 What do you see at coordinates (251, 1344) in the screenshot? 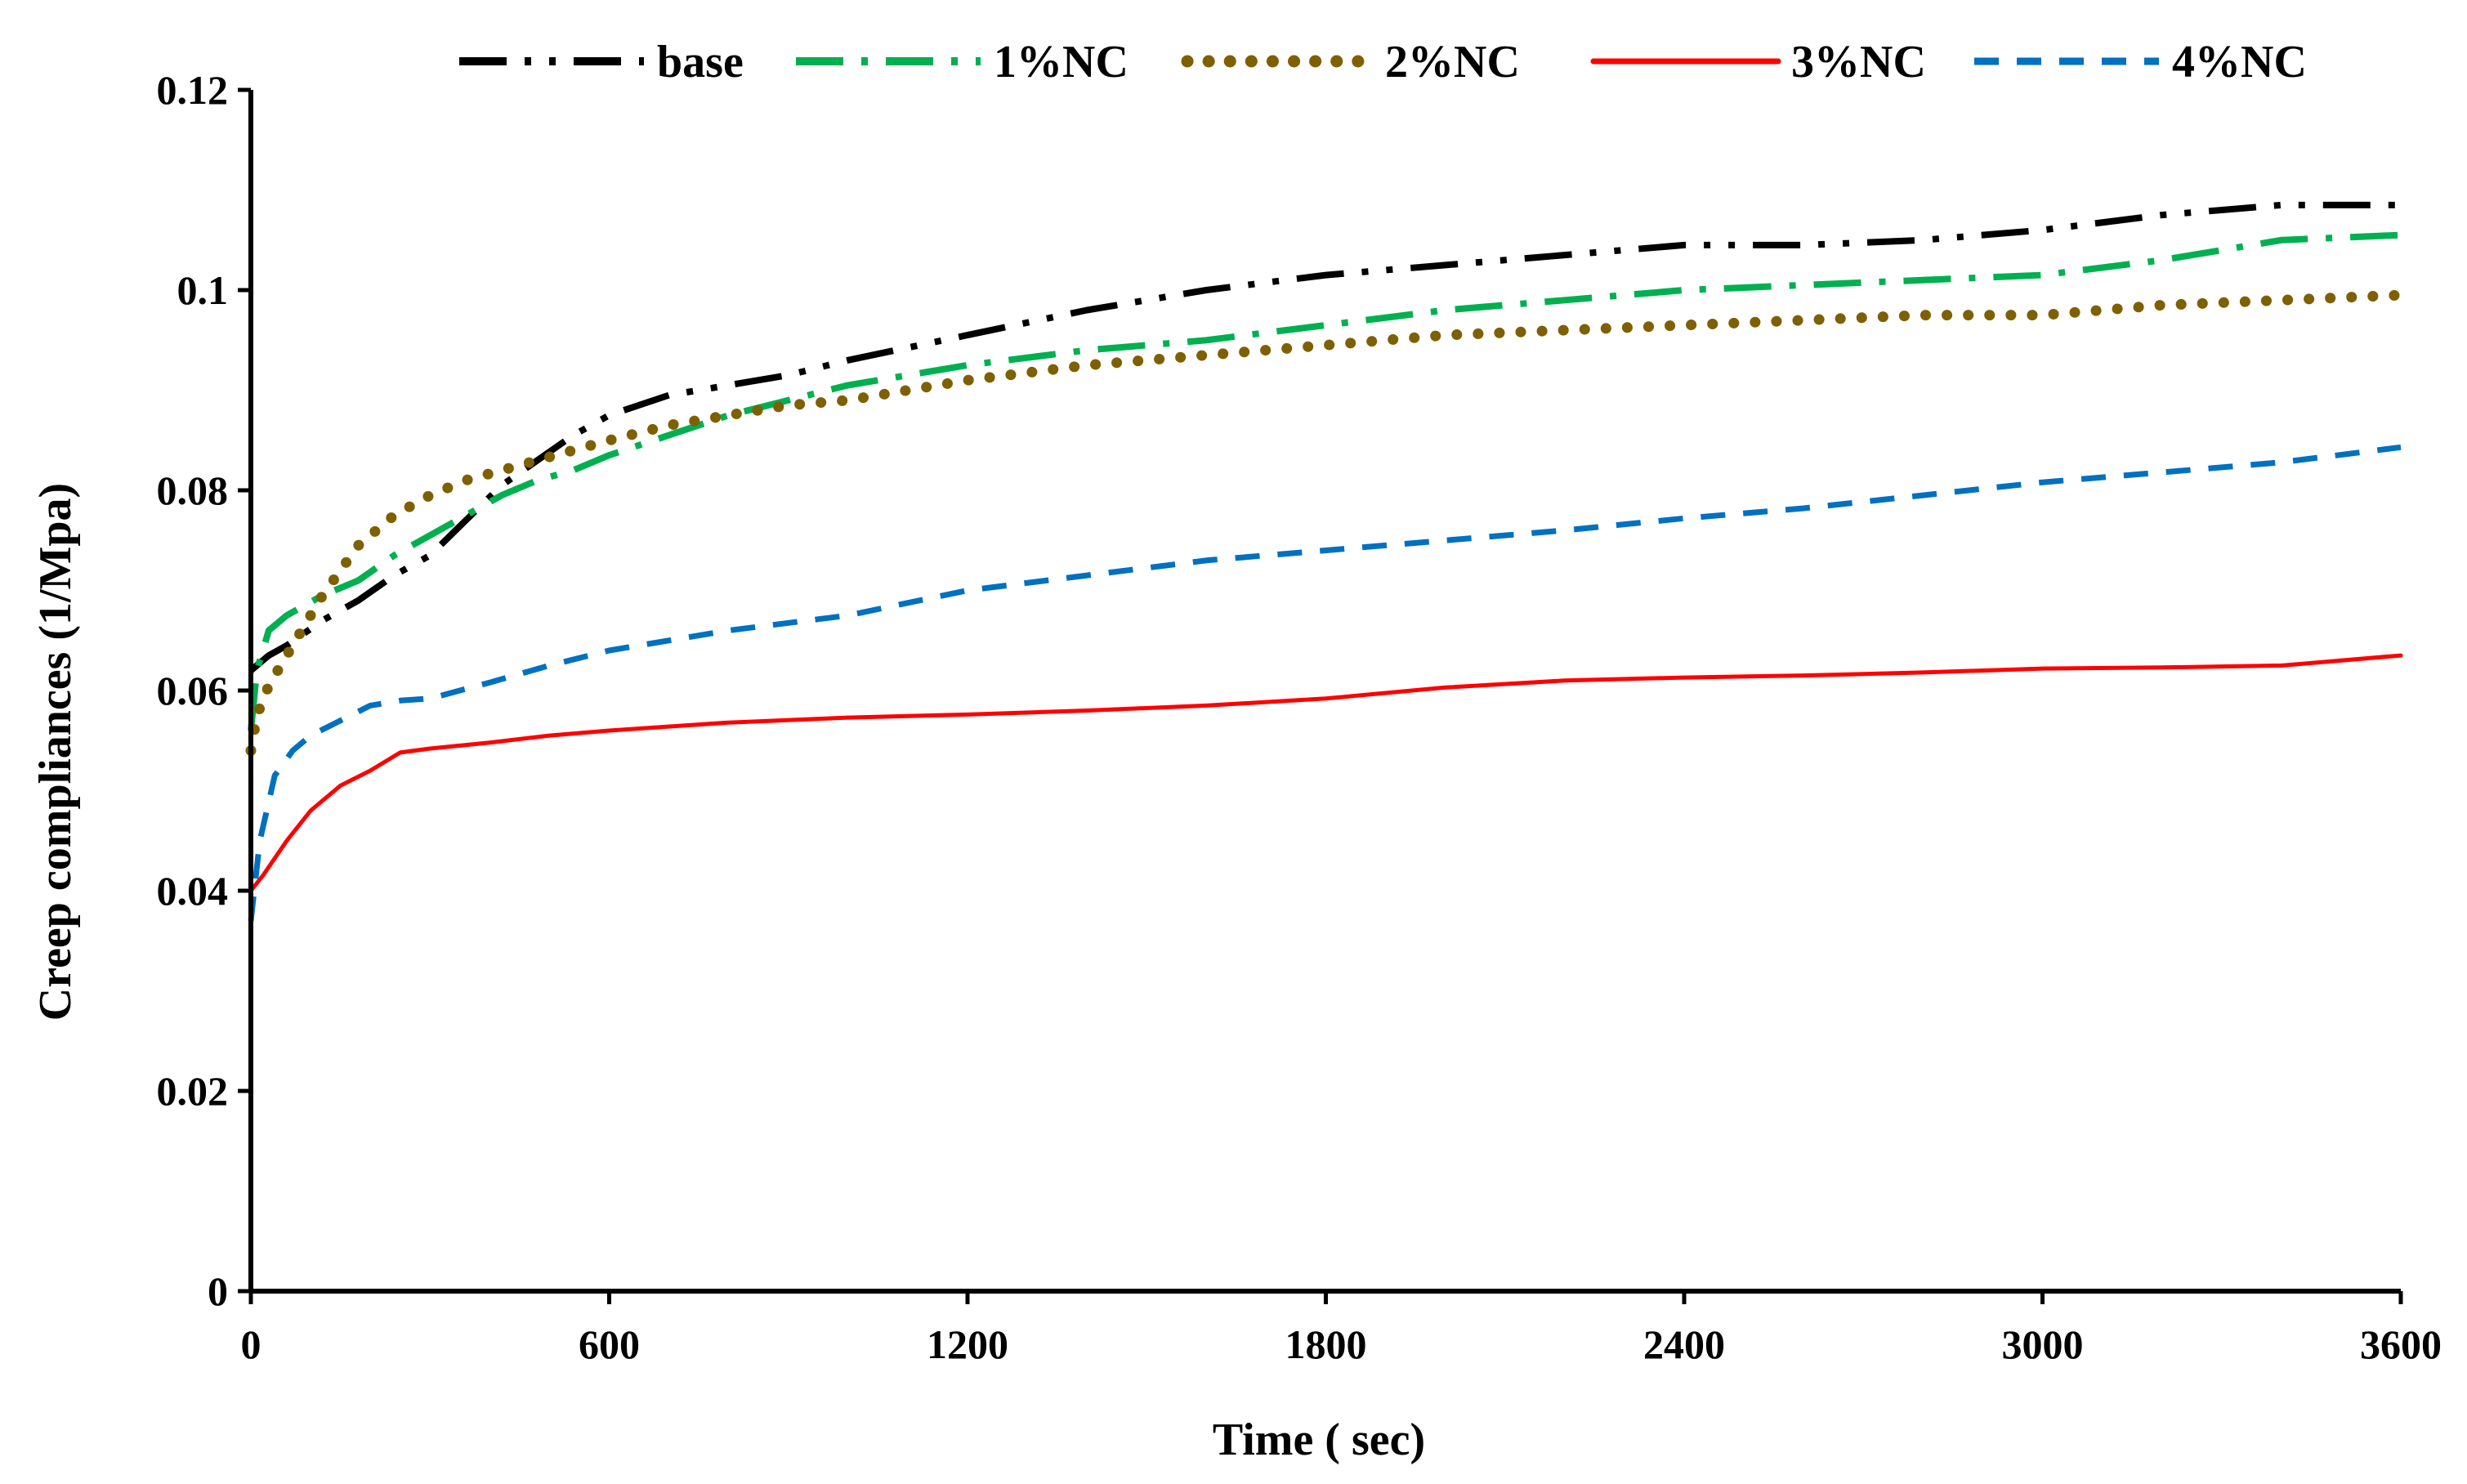
I see `x-tick-label-0: 0` at bounding box center [251, 1344].